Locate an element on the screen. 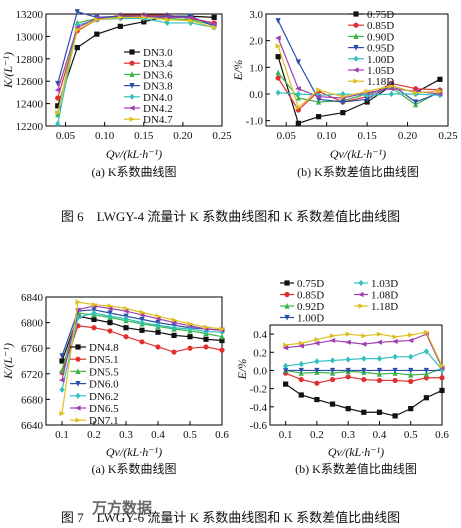 This screenshot has width=461, height=528. legend-label: DN4.8 is located at coordinates (104, 348).